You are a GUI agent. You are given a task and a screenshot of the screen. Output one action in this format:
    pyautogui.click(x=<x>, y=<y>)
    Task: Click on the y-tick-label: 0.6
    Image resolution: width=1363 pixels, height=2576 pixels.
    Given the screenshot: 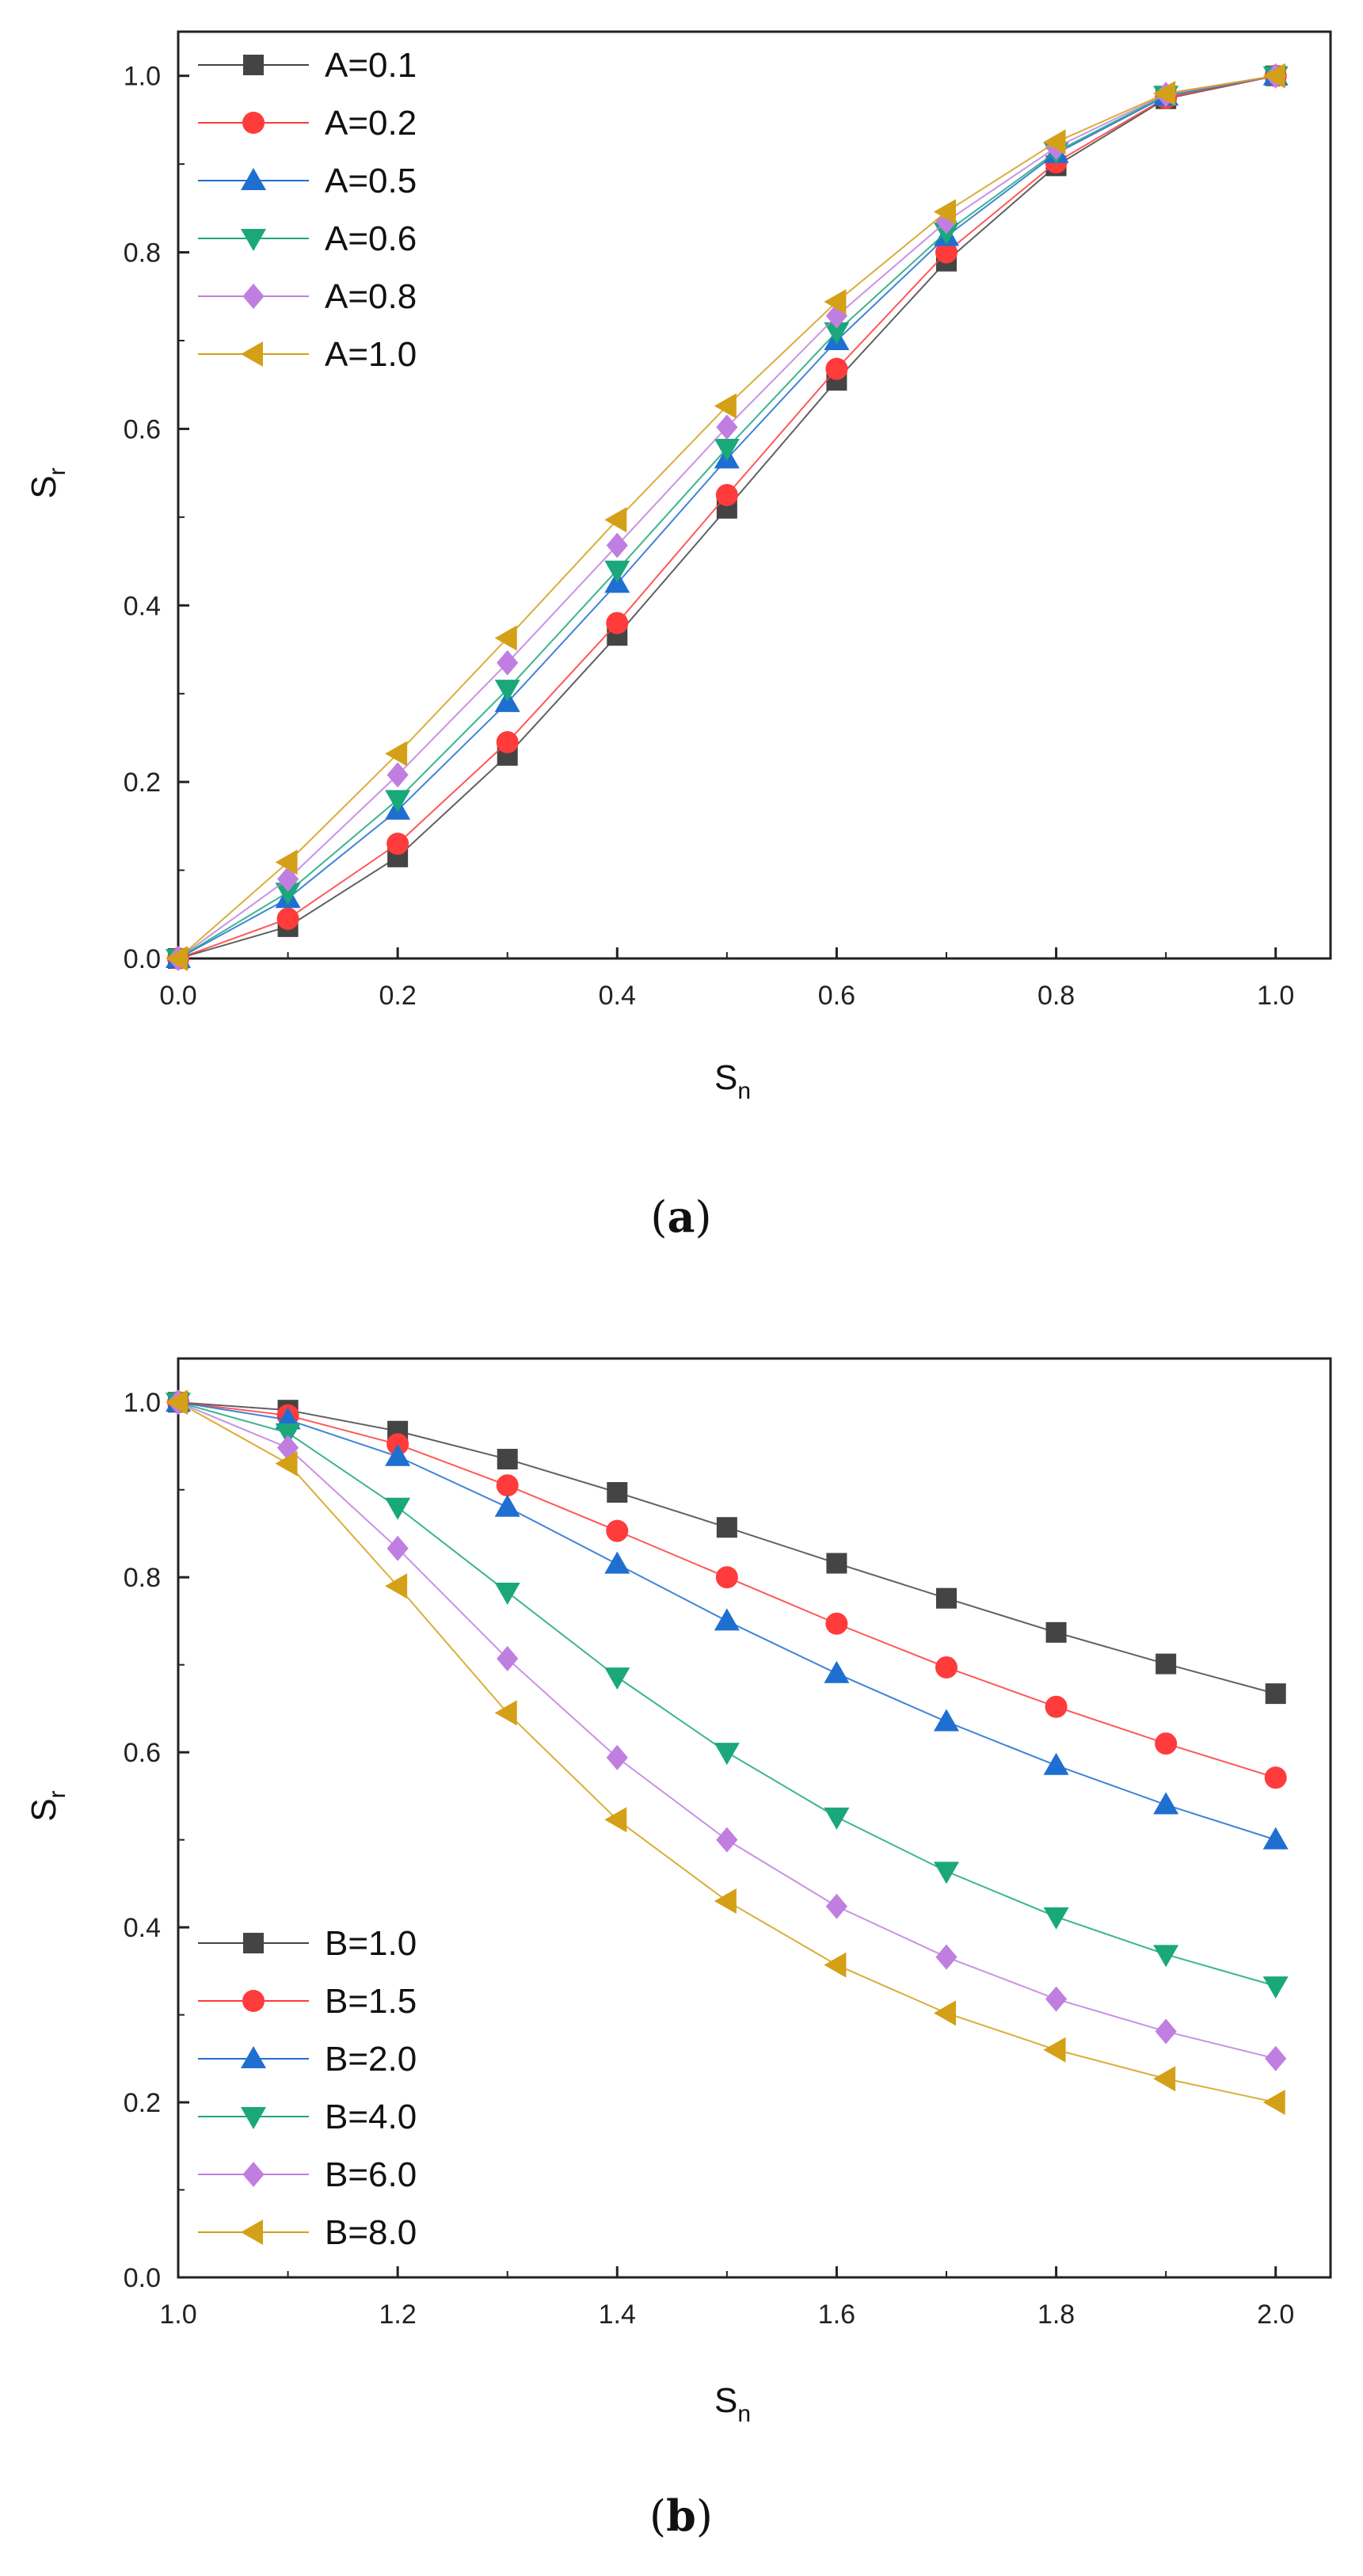 What is the action you would take?
    pyautogui.click(x=142, y=429)
    